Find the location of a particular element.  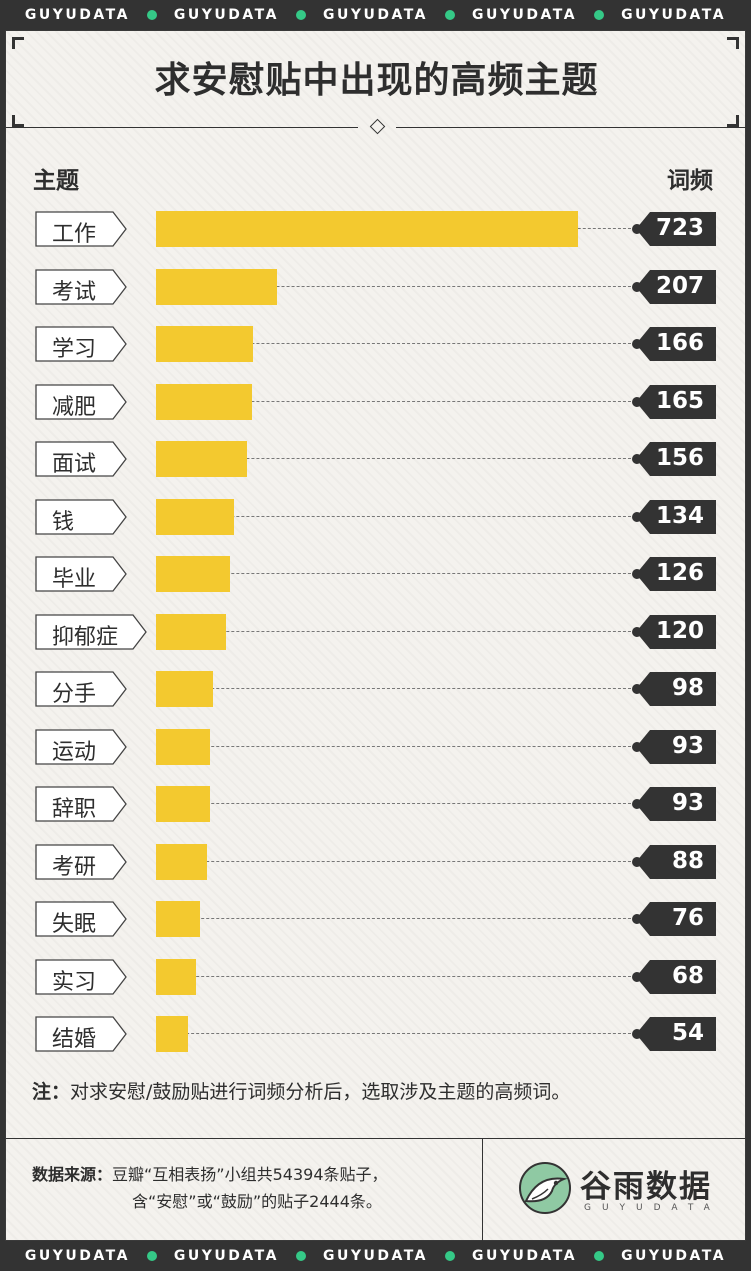

value-label: 207 is located at coordinates (679, 285).